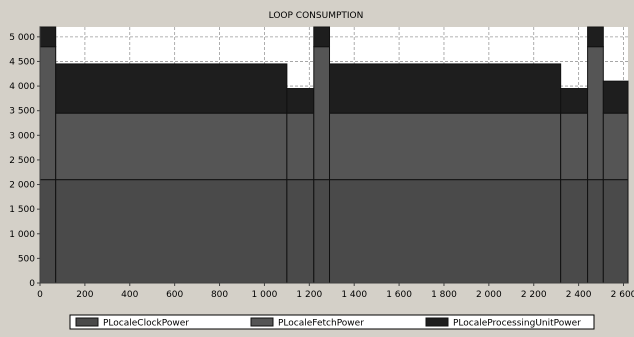 This screenshot has height=337, width=634. I want to click on x-tick-label: 2 400, so click(579, 295).